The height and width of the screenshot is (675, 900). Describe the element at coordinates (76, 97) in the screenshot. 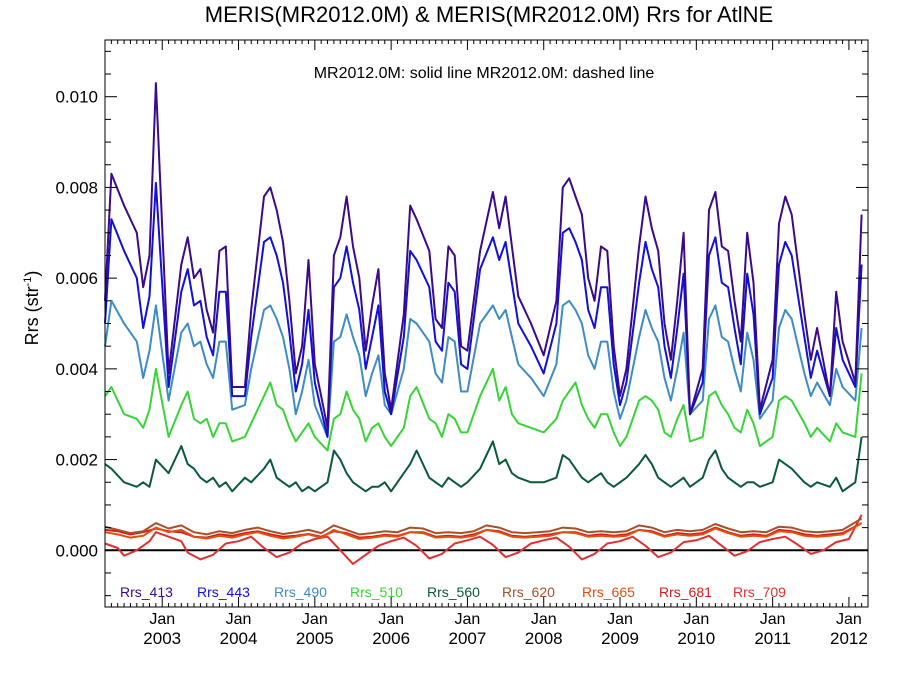

I see `y-tick-label: 0.010` at that location.